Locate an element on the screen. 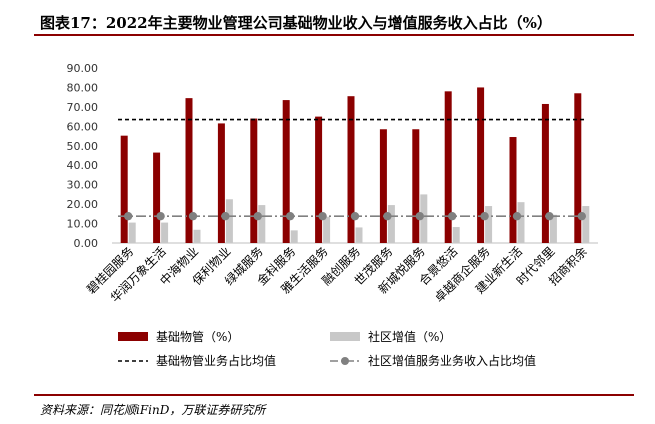 This screenshot has width=655, height=424. y-tick-label: 90.00 is located at coordinates (83, 68).